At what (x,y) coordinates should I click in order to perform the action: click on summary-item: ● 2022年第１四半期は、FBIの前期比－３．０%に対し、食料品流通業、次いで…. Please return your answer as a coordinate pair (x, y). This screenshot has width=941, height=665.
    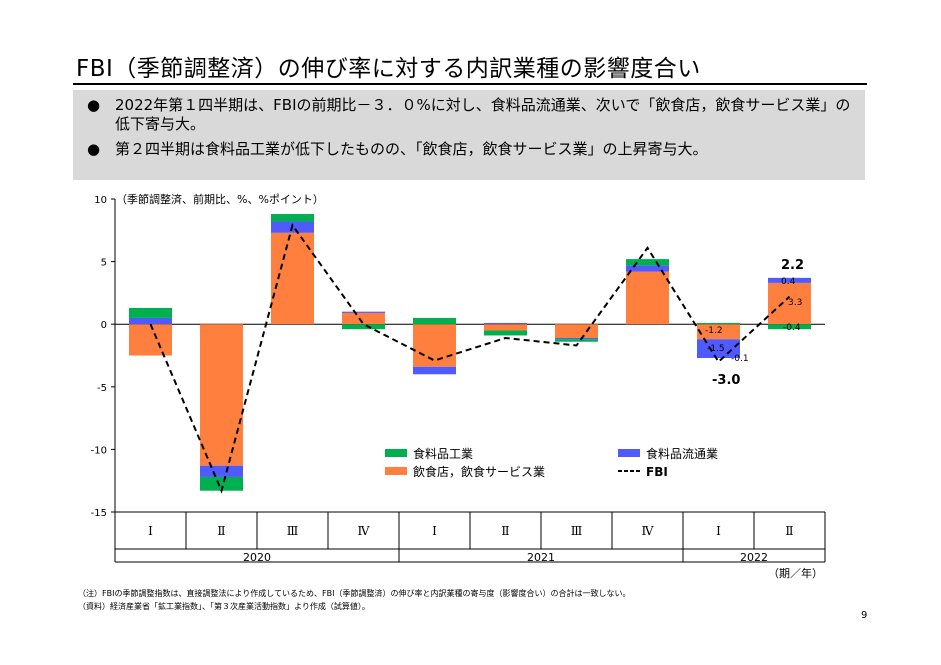
    Looking at the image, I should click on (471, 115).